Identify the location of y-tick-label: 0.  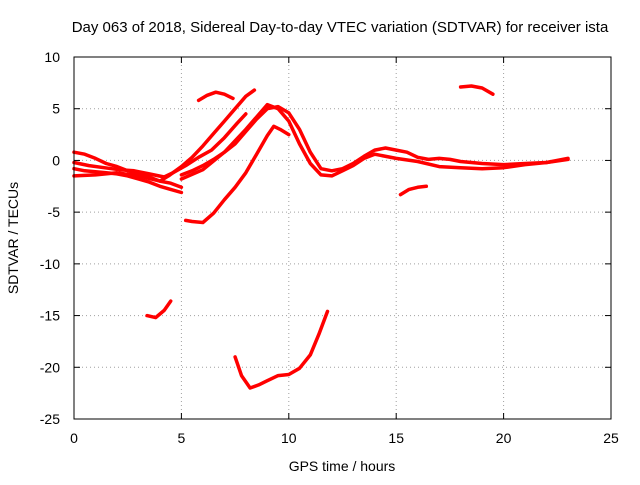
(56, 160).